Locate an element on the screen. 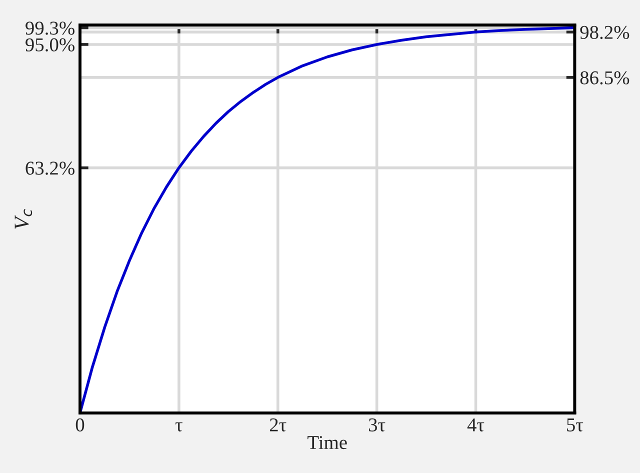 This screenshot has height=473, width=640. y2-tick-label: 86.5% is located at coordinates (605, 77).